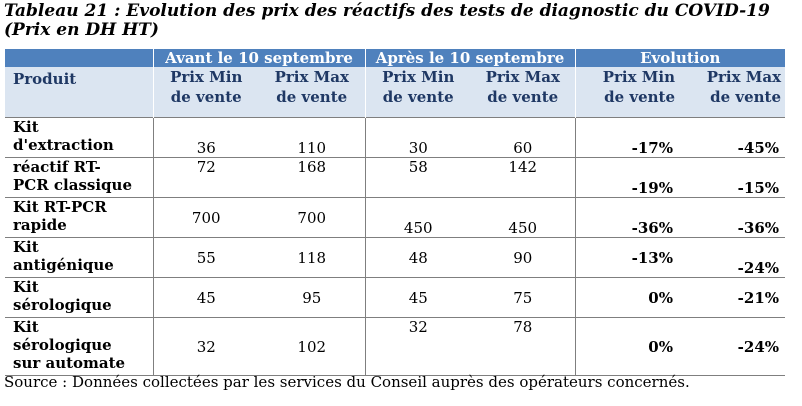  Describe the element at coordinates (312, 257) in the screenshot. I see `cell-avant-max: 118` at that location.